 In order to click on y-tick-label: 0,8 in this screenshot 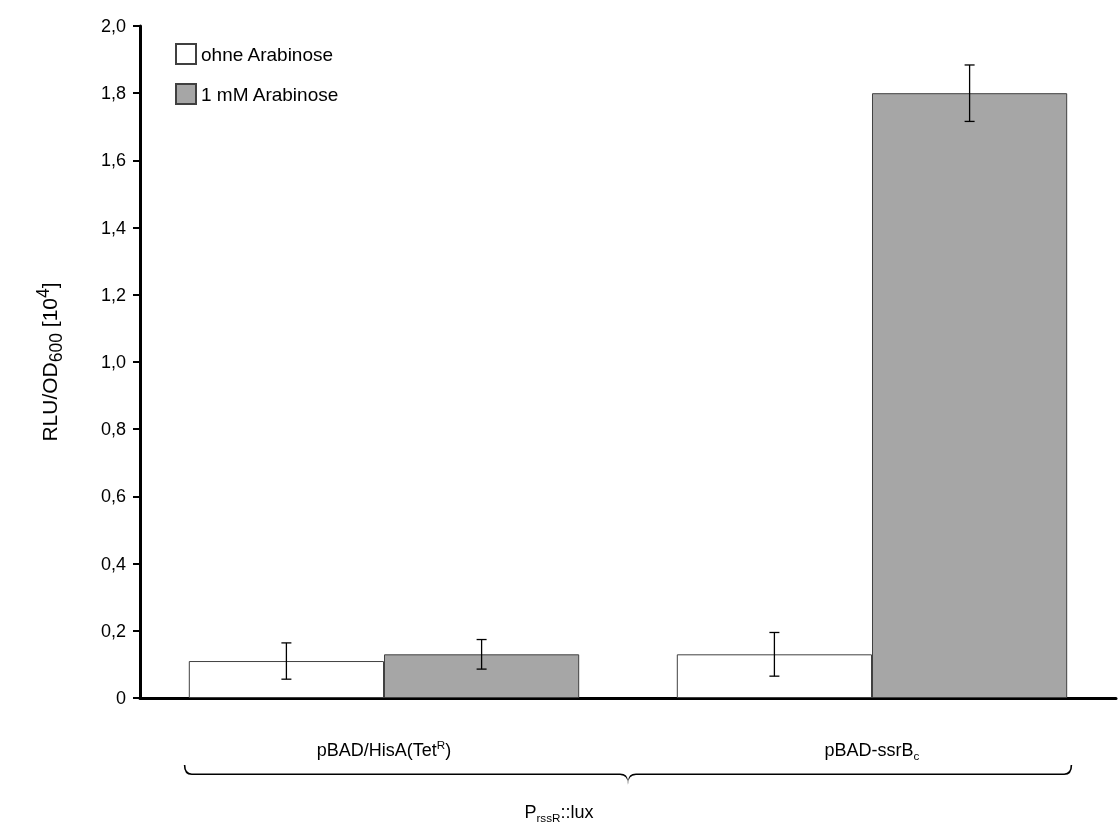, I will do `click(113, 429)`.